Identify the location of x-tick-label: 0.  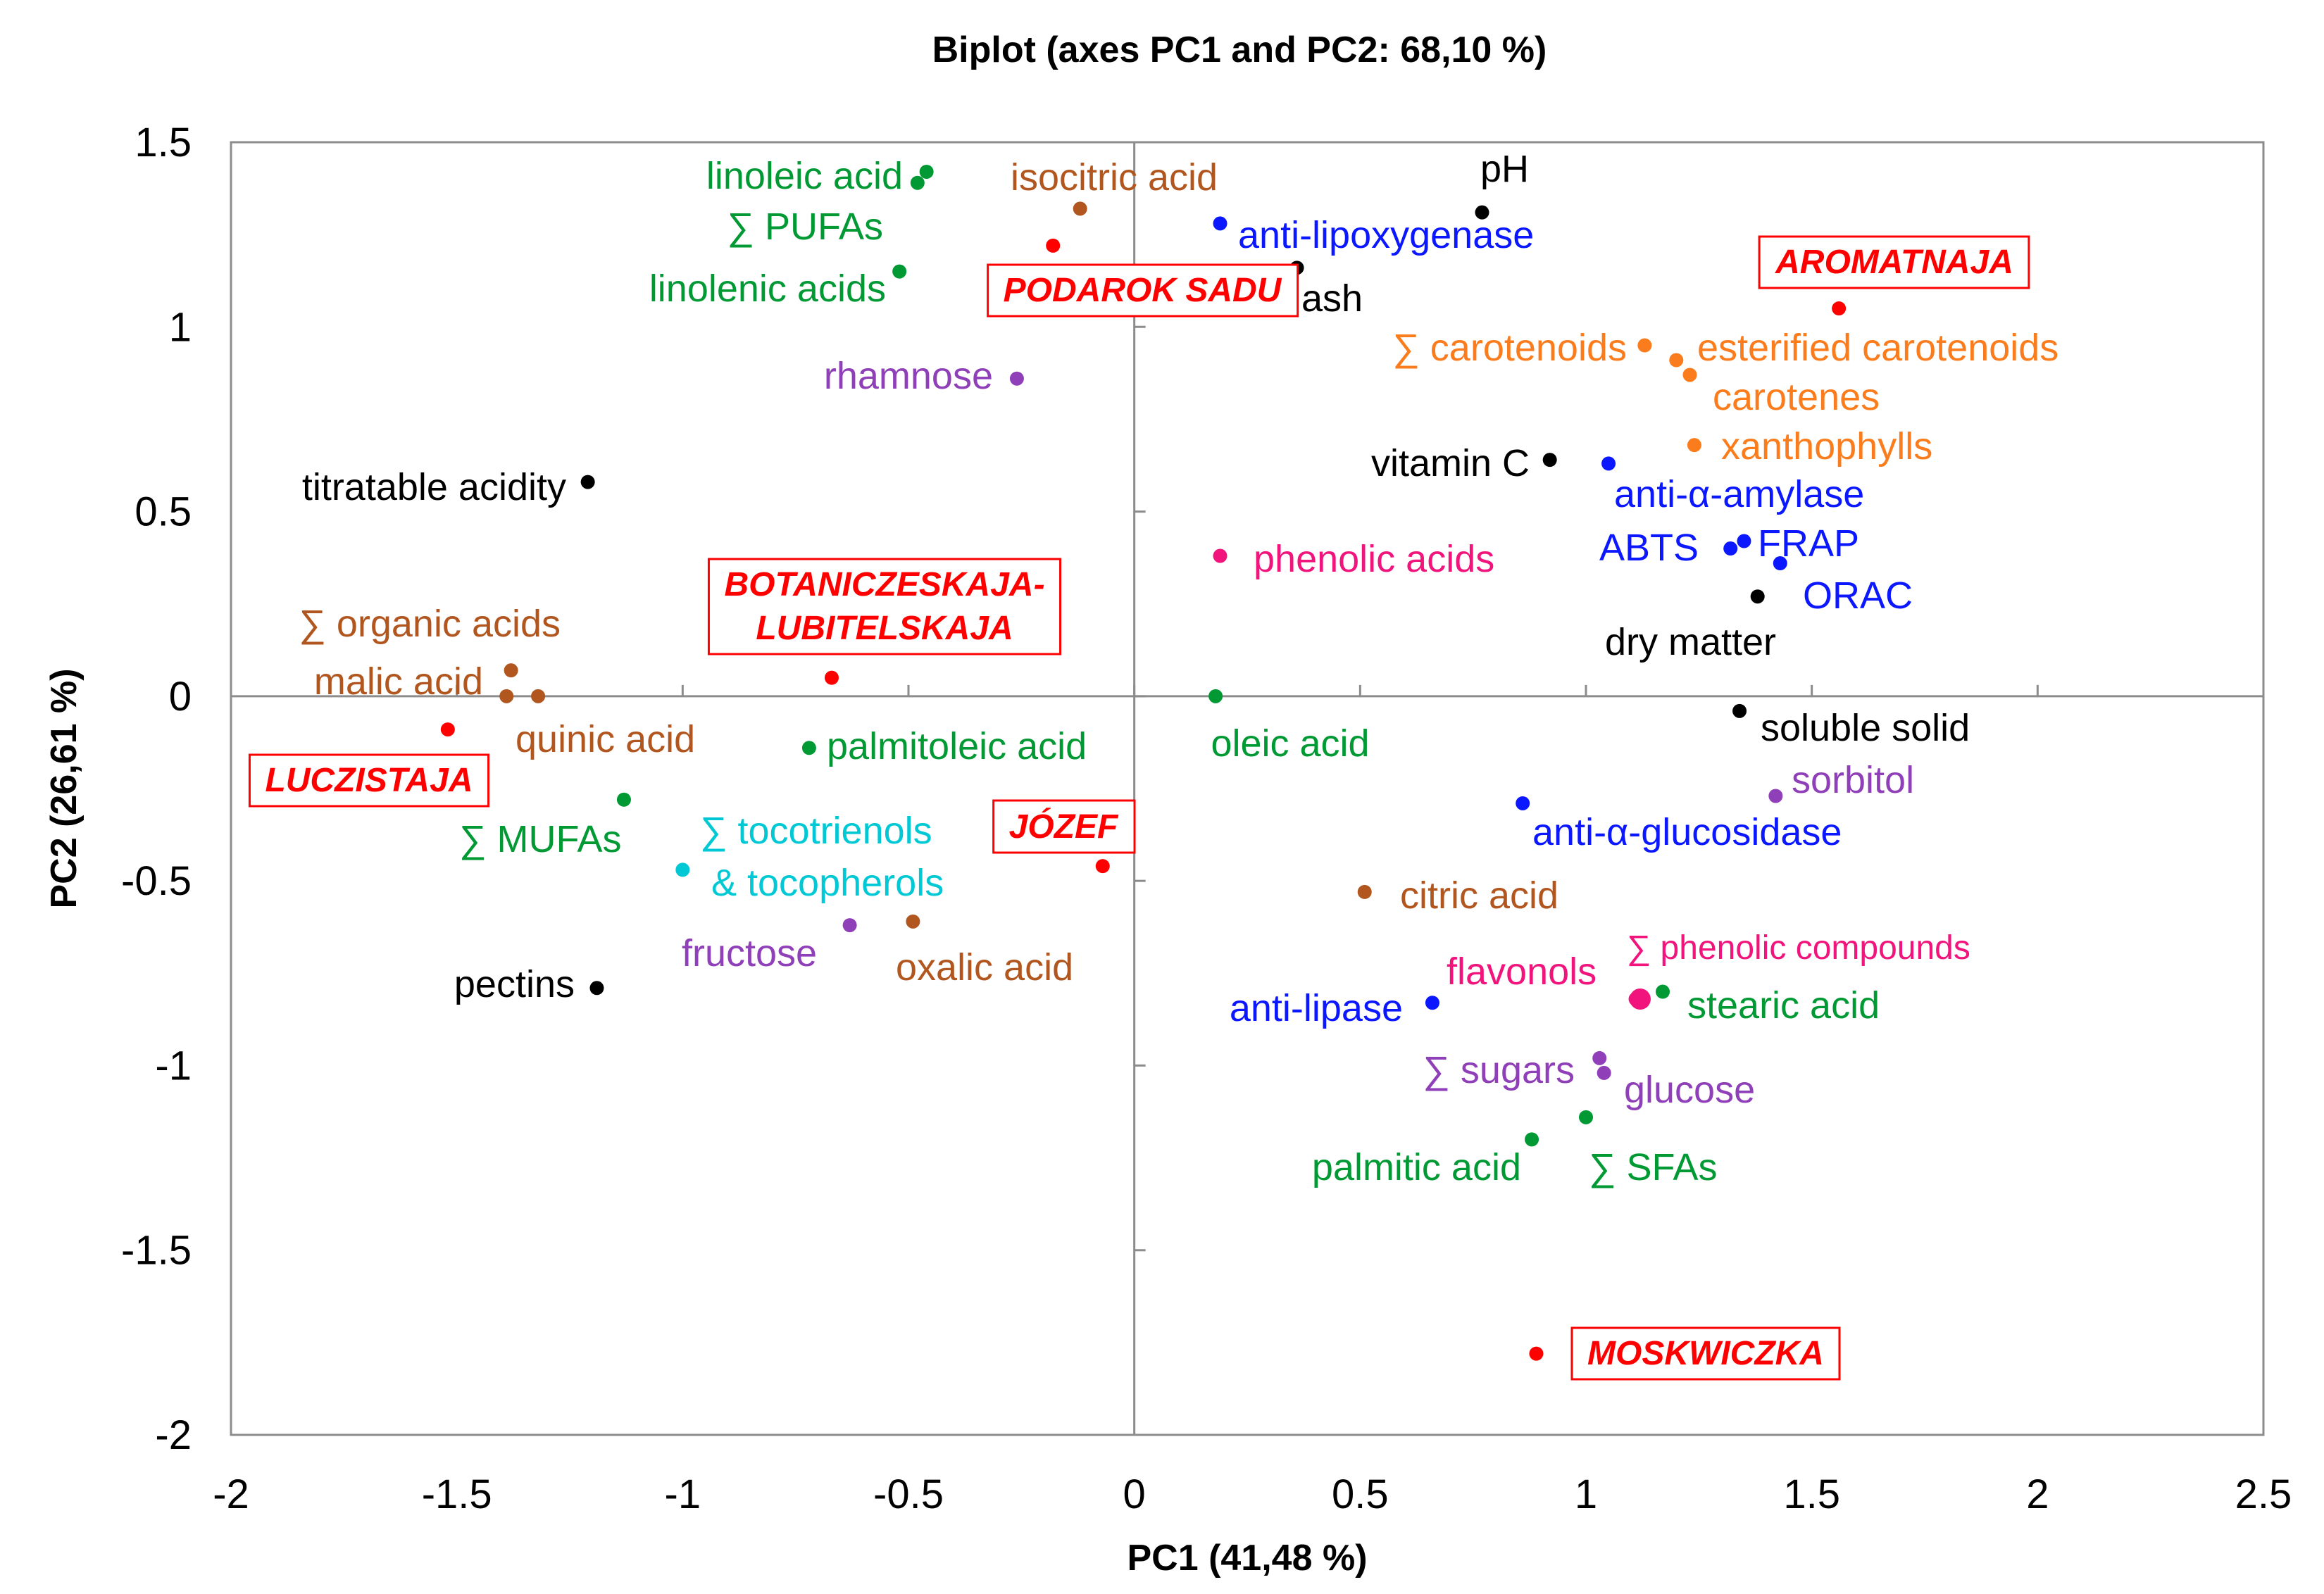
(1134, 1494).